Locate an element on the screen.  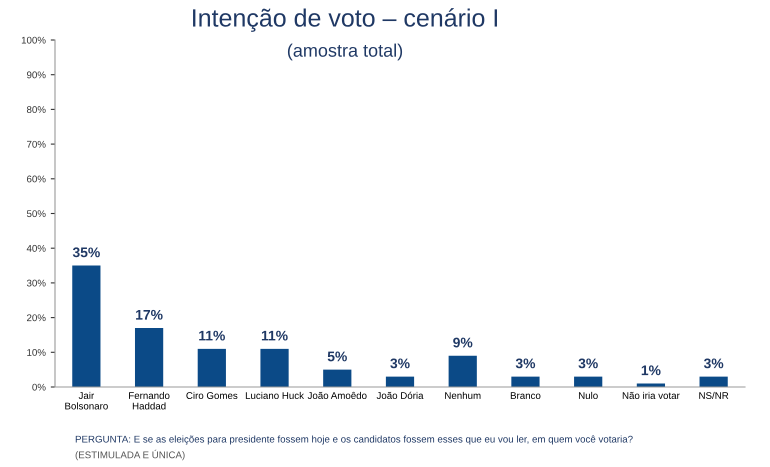
x-tick-label: Ciro Gomes is located at coordinates (212, 395).